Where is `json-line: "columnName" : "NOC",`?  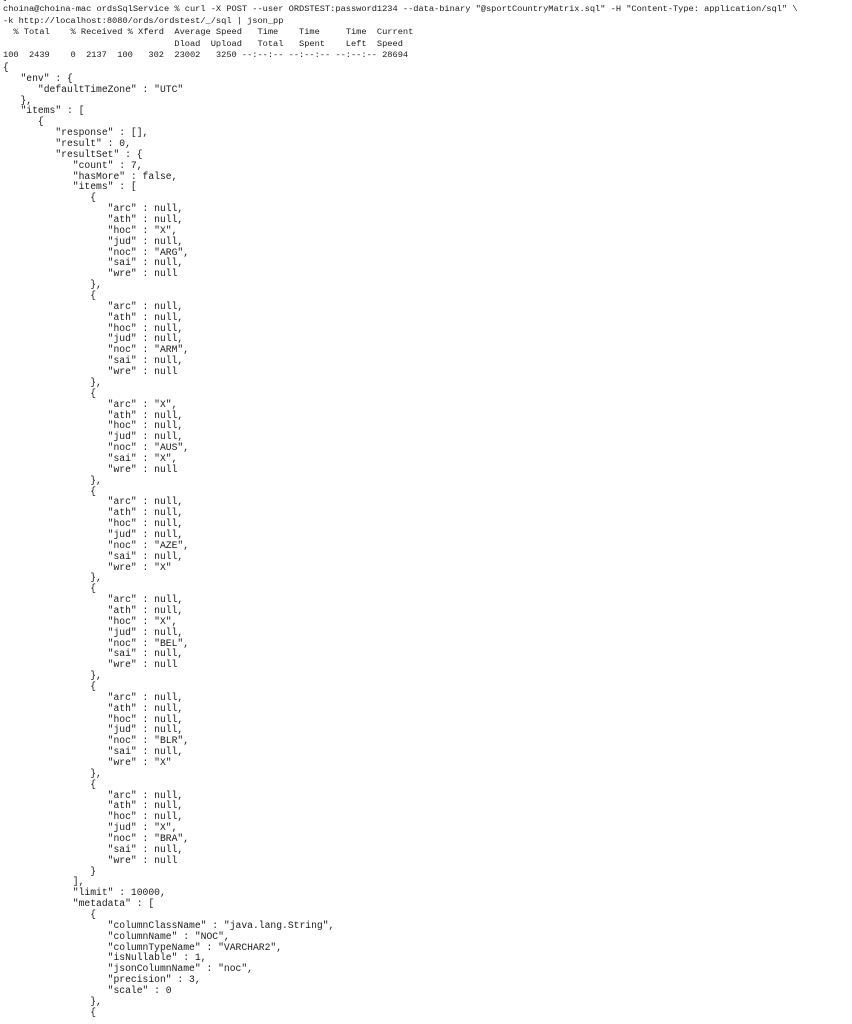 json-line: "columnName" : "NOC", is located at coordinates (116, 936).